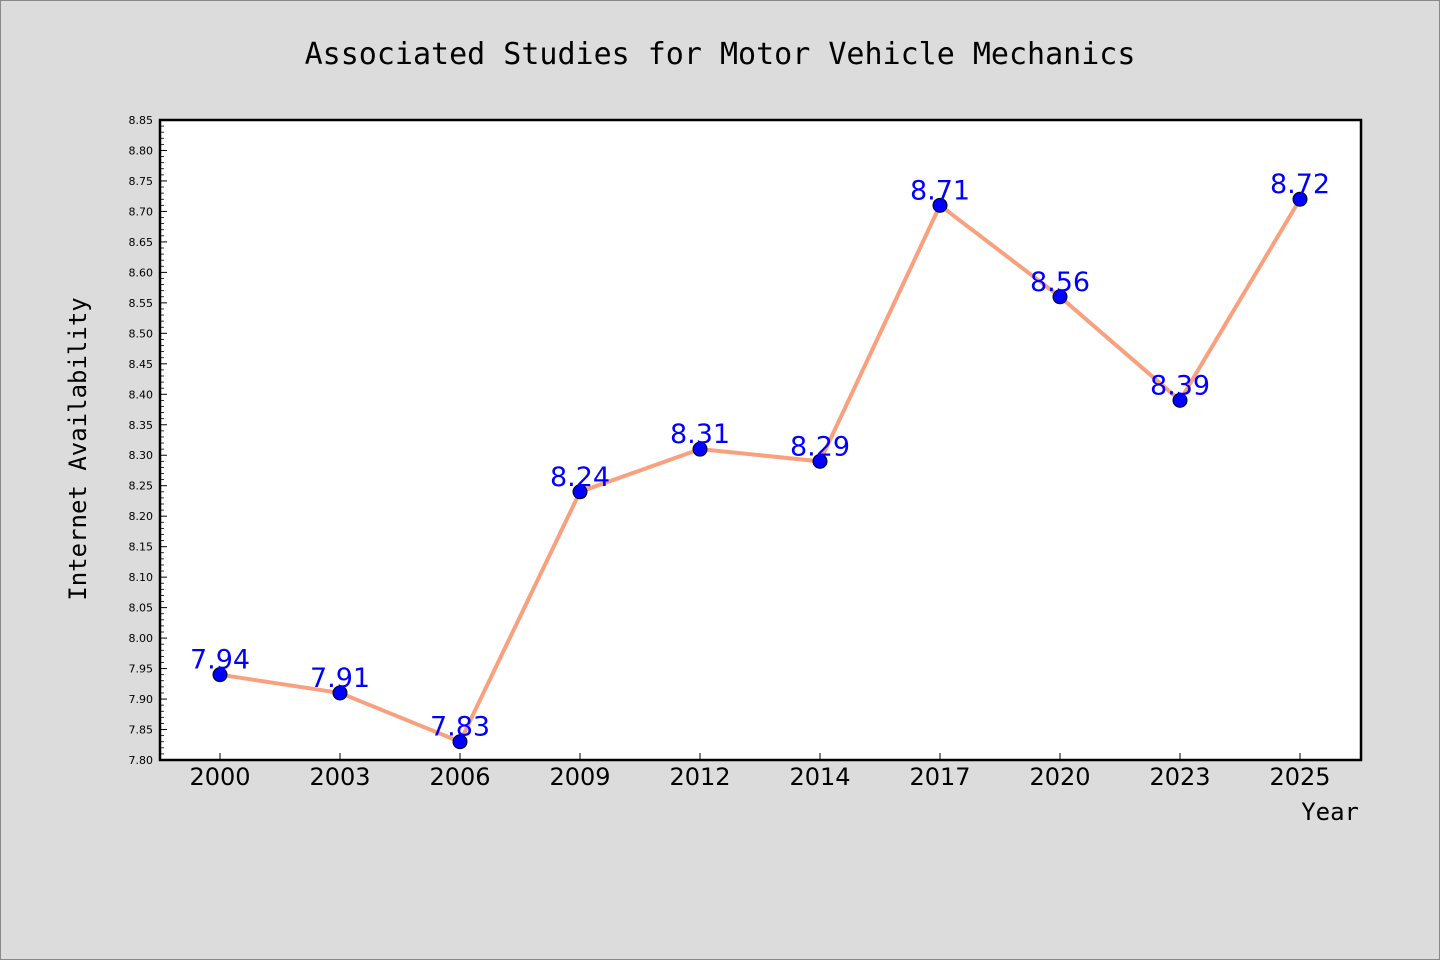 This screenshot has height=960, width=1440. What do you see at coordinates (141, 455) in the screenshot?
I see `y-tick-label: 8.30` at bounding box center [141, 455].